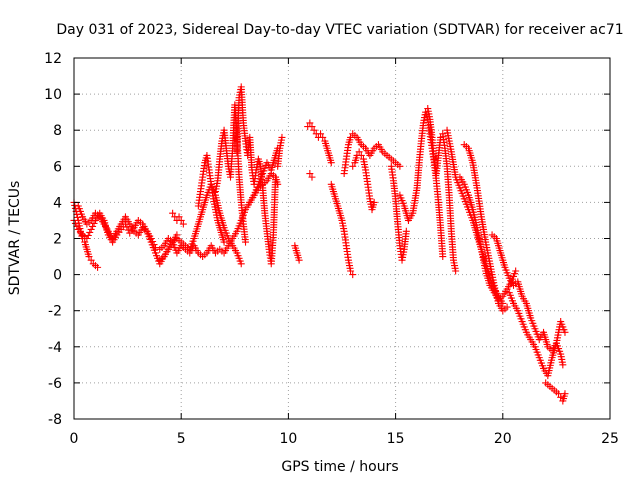  Describe the element at coordinates (57, 240) in the screenshot. I see `y-tick-label: 2` at that location.